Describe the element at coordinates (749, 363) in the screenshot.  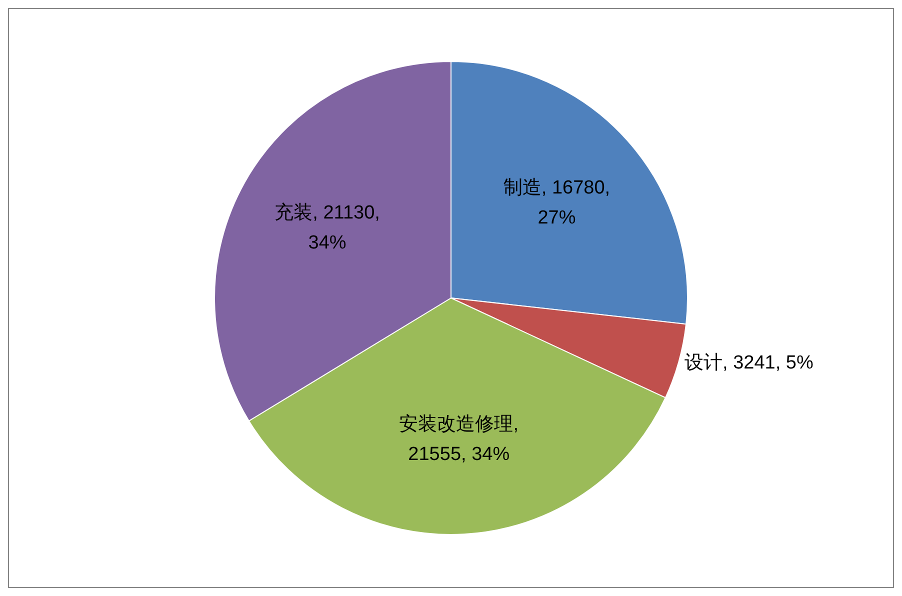
I see `slice-label: 设计, 3241, 5%` at that location.